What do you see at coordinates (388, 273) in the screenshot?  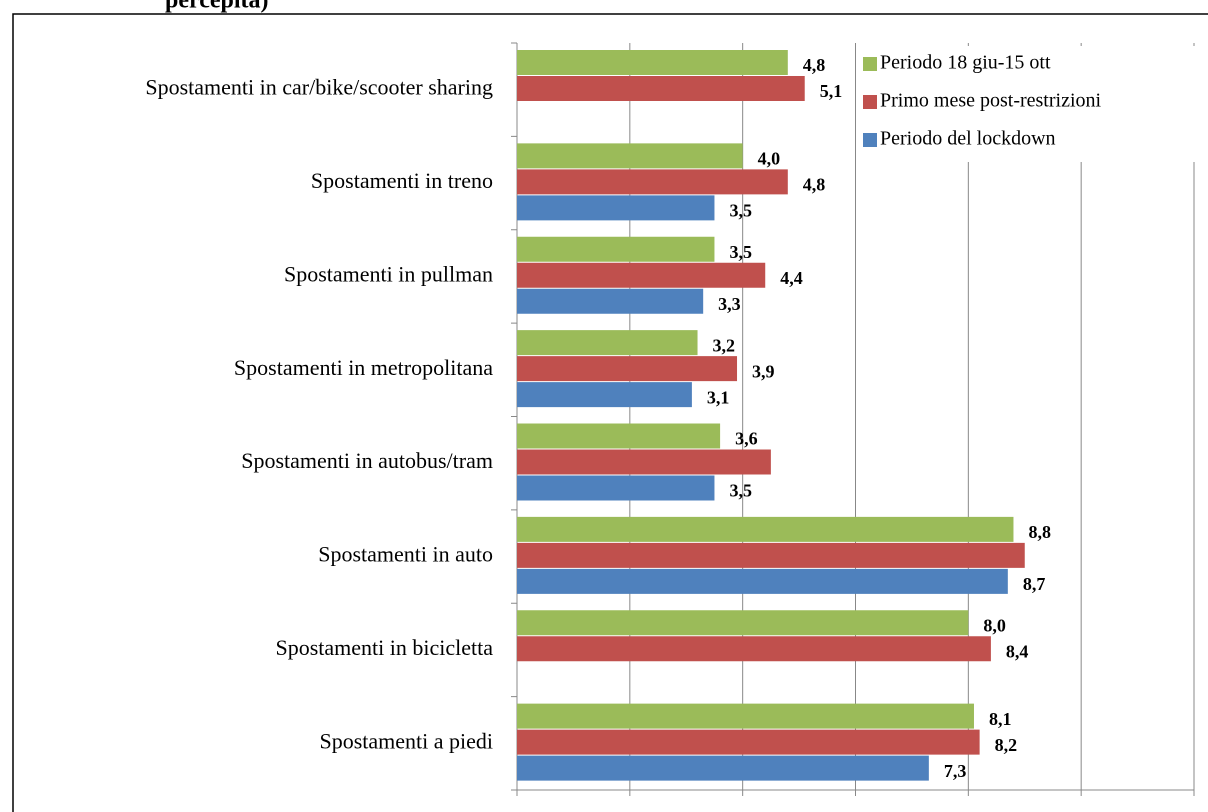 I see `category-label: Spostamenti in pullman` at bounding box center [388, 273].